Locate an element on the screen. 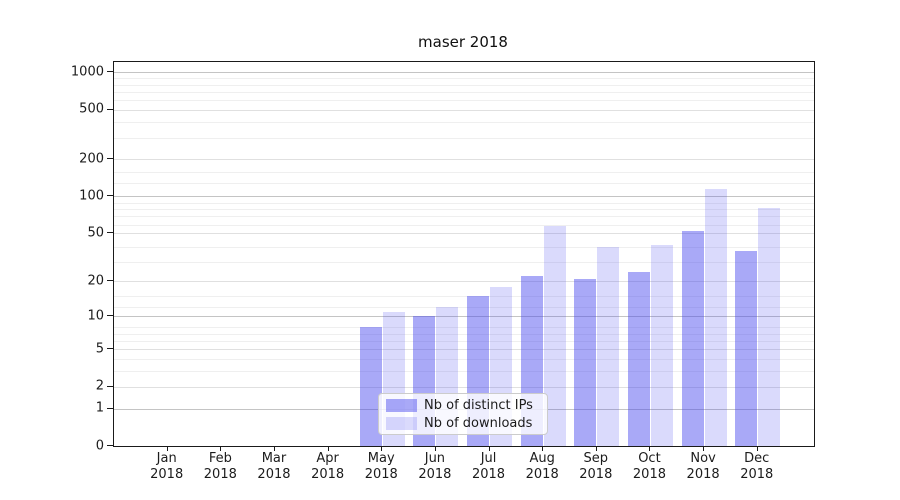 The image size is (900, 500). x-tick-month: Sep is located at coordinates (596, 458).